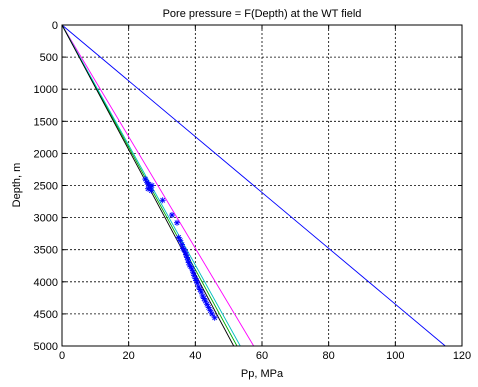 Image resolution: width=478 pixels, height=387 pixels. What do you see at coordinates (46, 251) in the screenshot?
I see `y-tick-label: 3500` at bounding box center [46, 251].